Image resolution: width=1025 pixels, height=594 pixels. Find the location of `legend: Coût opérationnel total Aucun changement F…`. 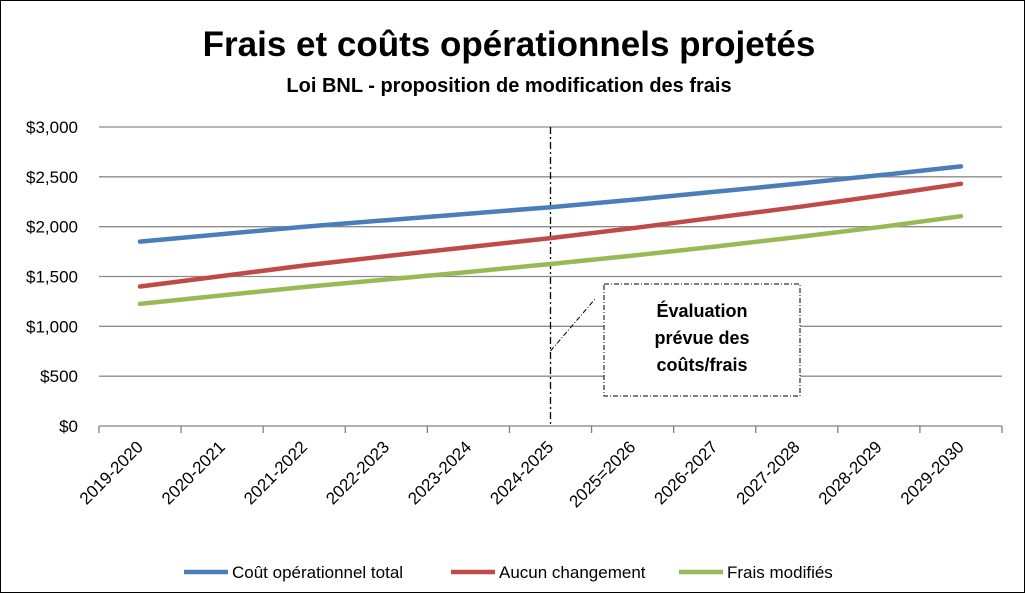

legend: Coût opérationnel total Aucun changement F… is located at coordinates (508, 572).